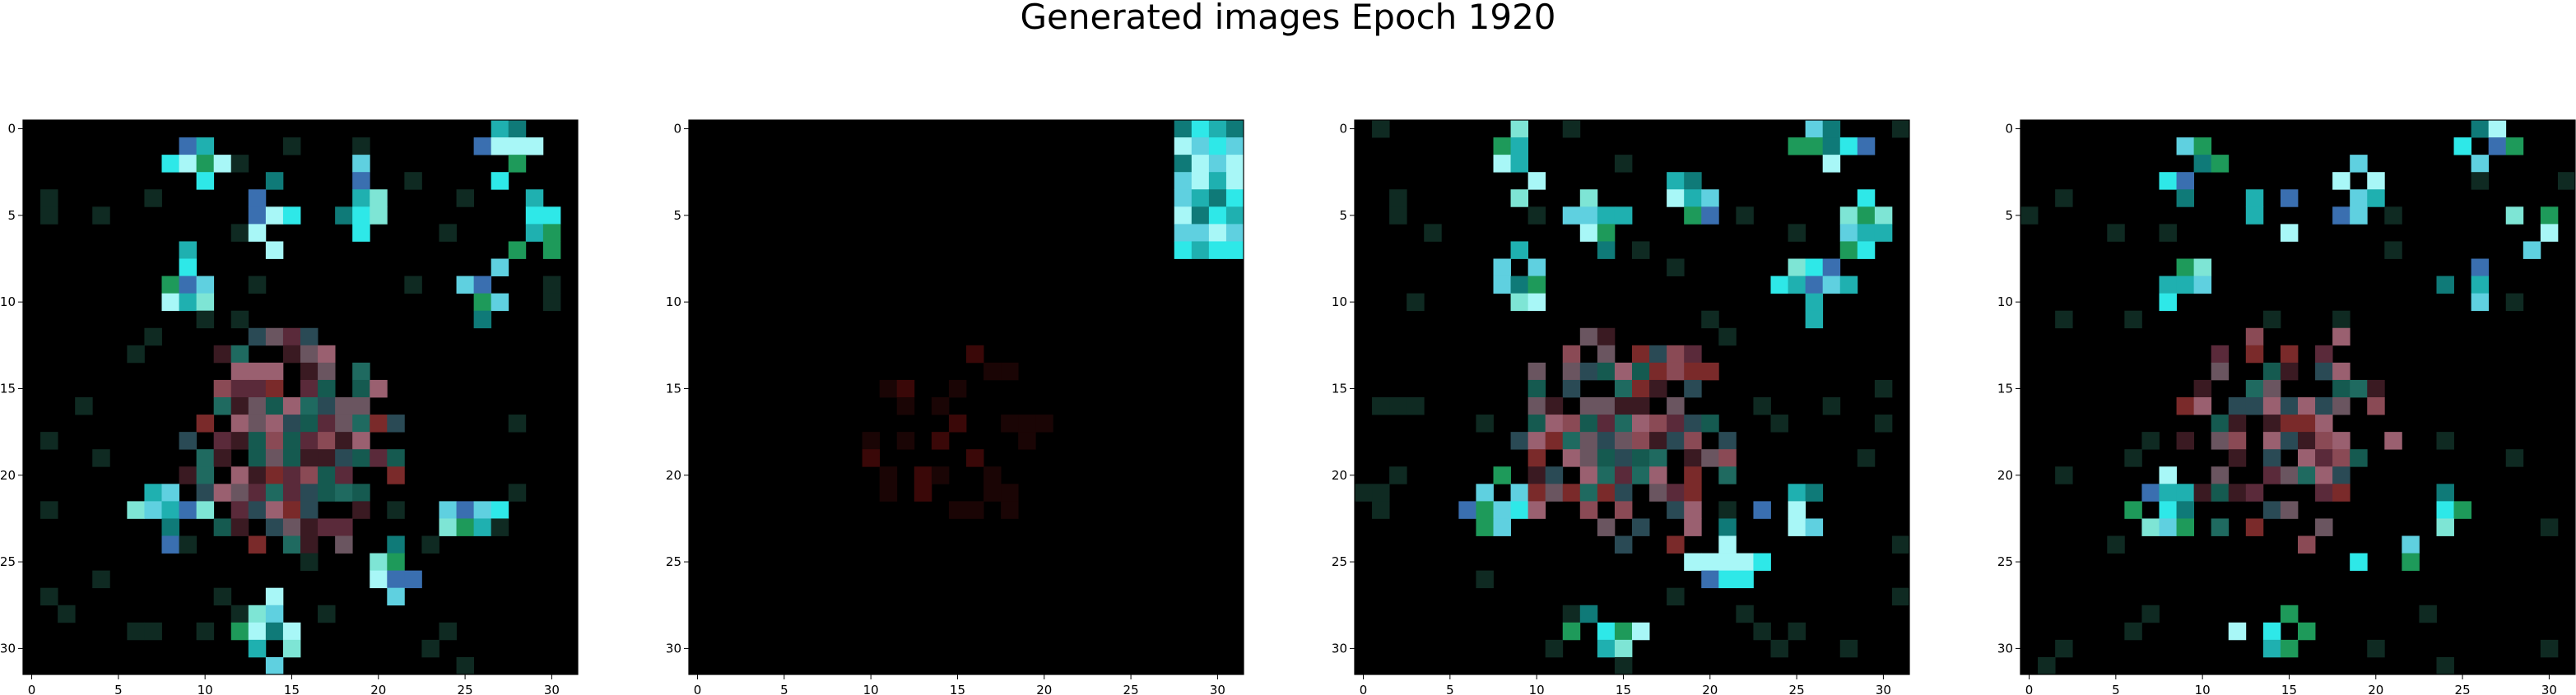 This screenshot has height=695, width=2576. What do you see at coordinates (119, 689) in the screenshot?
I see `x-tick-label: 5` at bounding box center [119, 689].